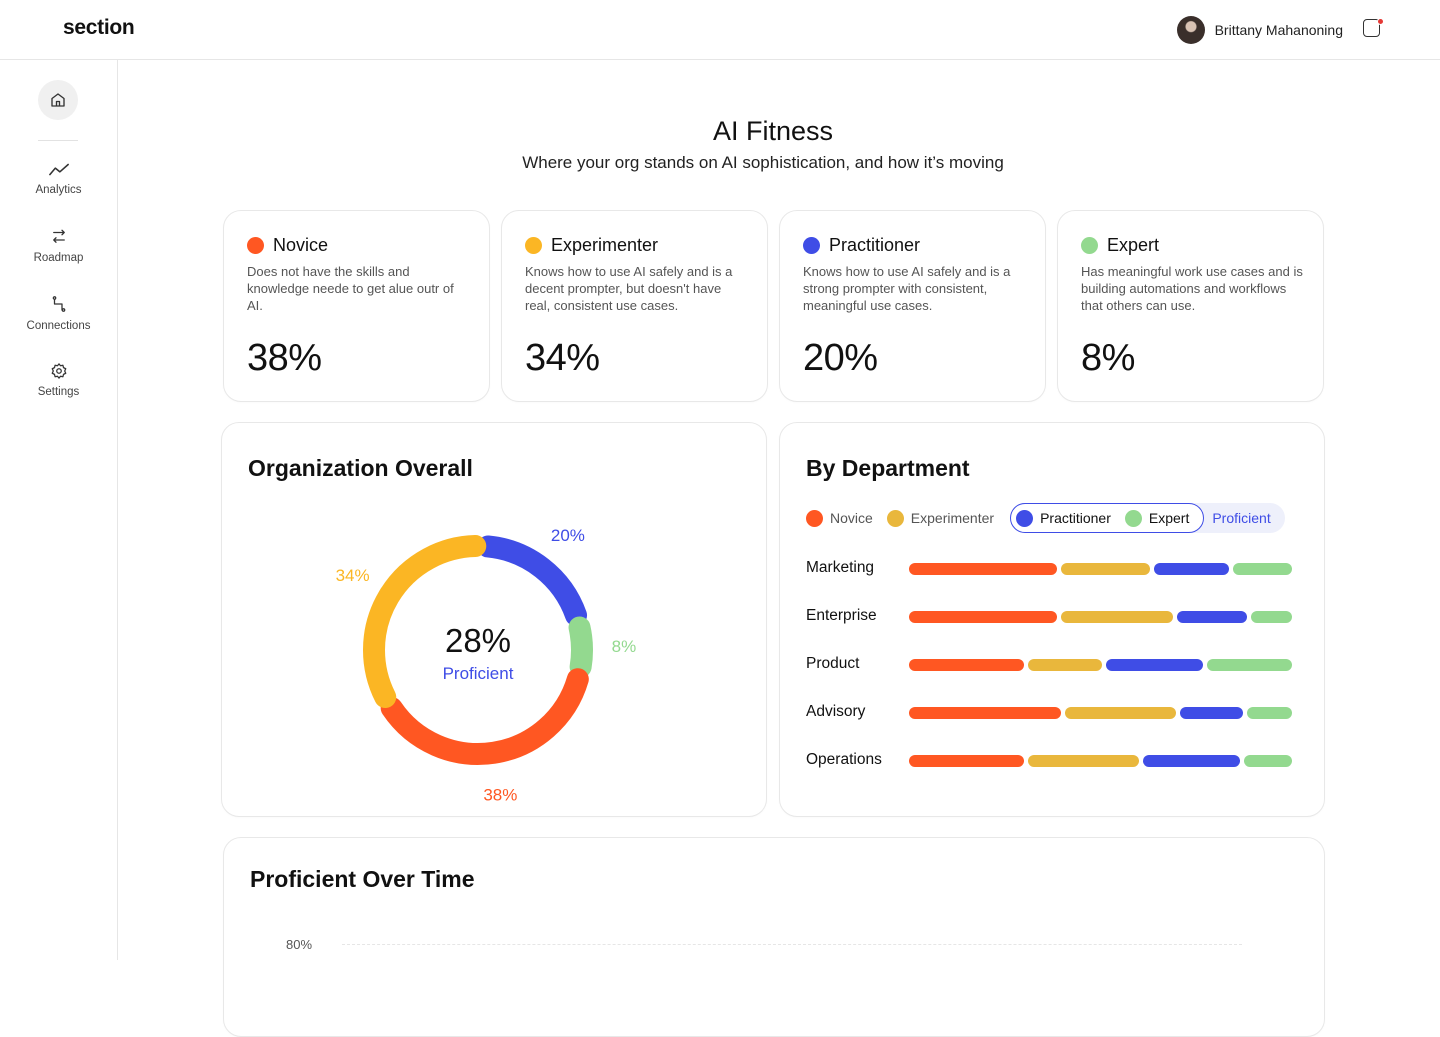  I want to click on panel-title: Organization Overall, so click(360, 468).